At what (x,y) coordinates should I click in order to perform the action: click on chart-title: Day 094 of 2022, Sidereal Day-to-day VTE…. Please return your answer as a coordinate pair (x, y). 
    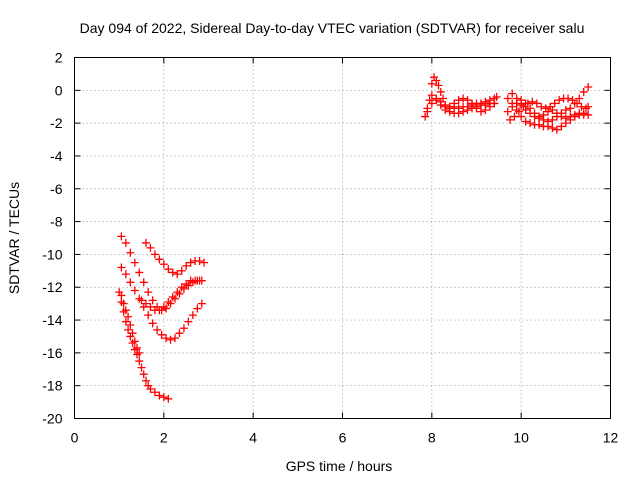
    Looking at the image, I should click on (332, 28).